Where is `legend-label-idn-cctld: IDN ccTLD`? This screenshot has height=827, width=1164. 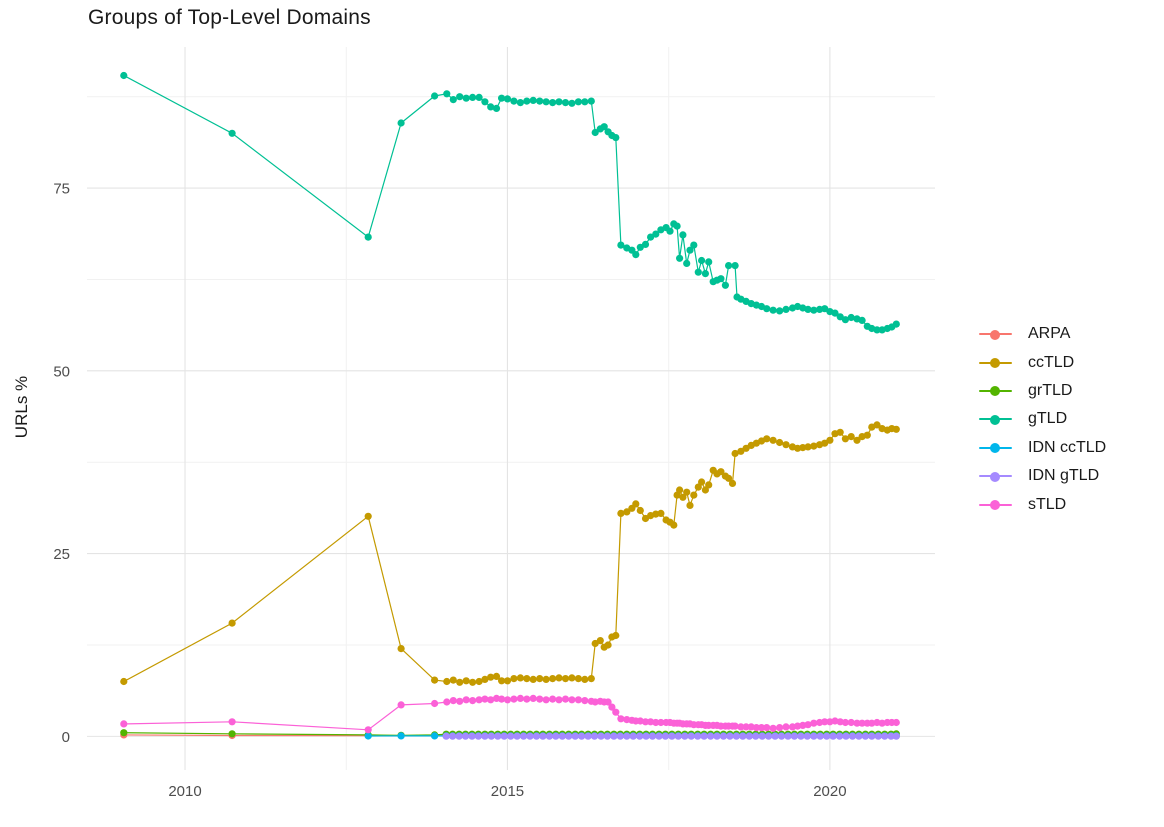
legend-label-idn-cctld: IDN ccTLD is located at coordinates (1067, 447).